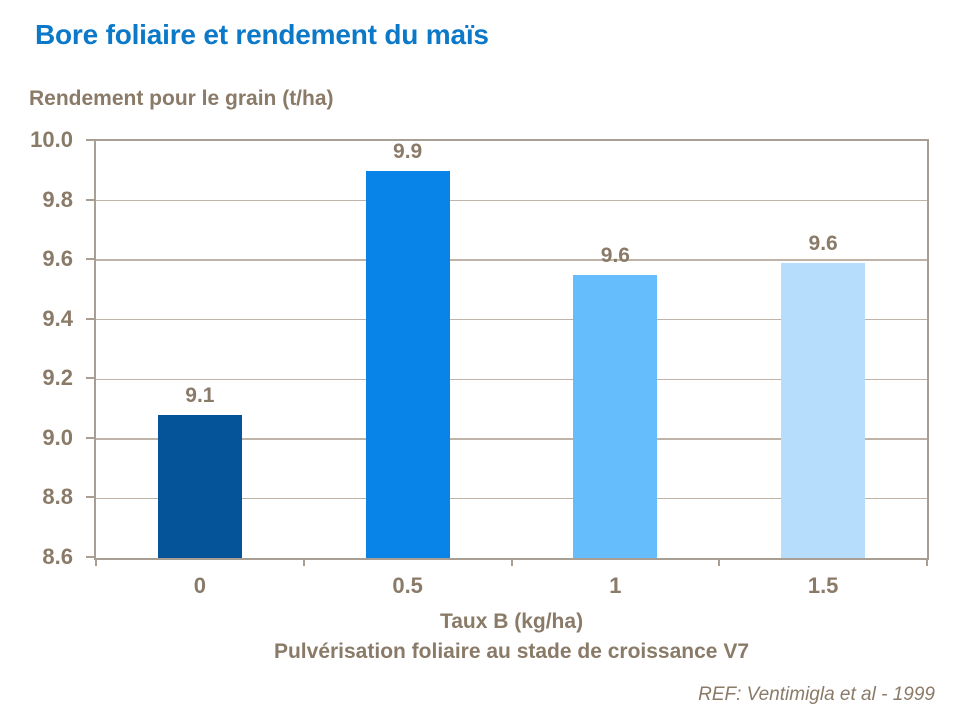  I want to click on y-tick-label-9.8: 9.8, so click(57, 199).